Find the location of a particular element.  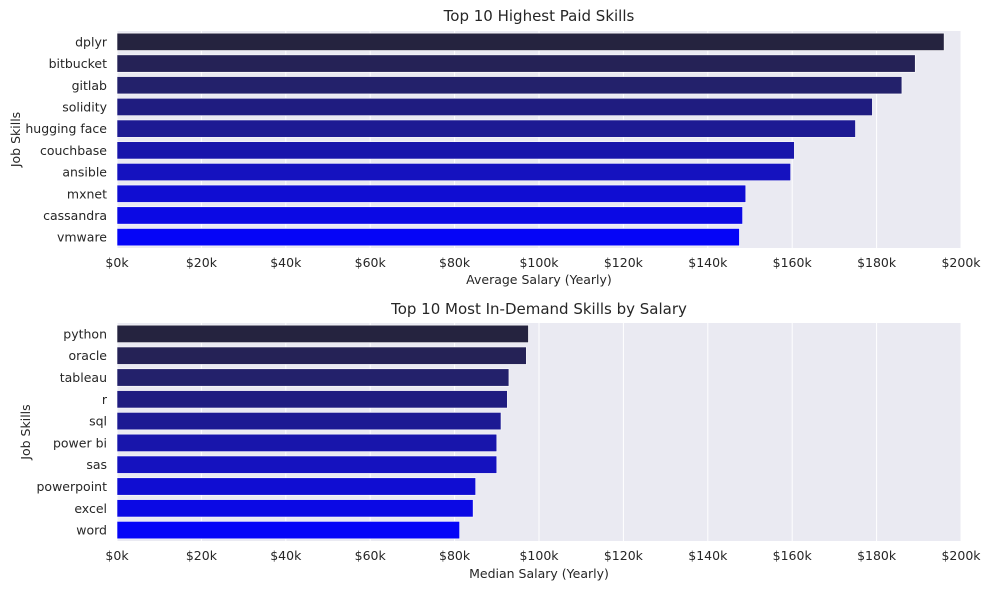

y-tick-label: mxnet is located at coordinates (87, 193).